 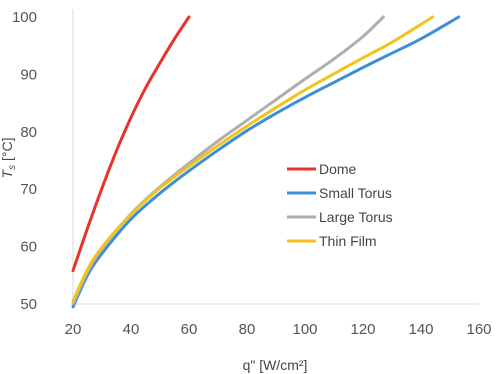 What do you see at coordinates (28, 304) in the screenshot?
I see `y-tick-label: 50` at bounding box center [28, 304].